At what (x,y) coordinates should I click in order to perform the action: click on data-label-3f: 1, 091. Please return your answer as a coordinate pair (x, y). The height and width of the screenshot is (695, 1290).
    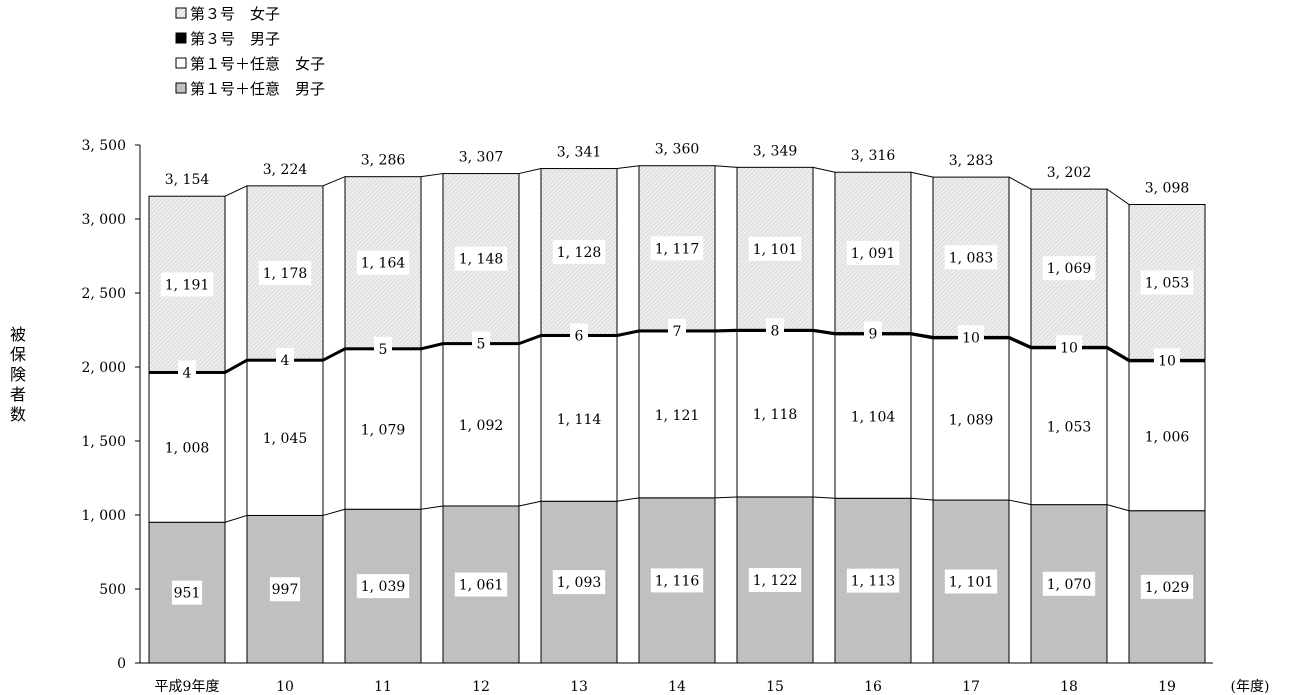
    Looking at the image, I should click on (873, 254).